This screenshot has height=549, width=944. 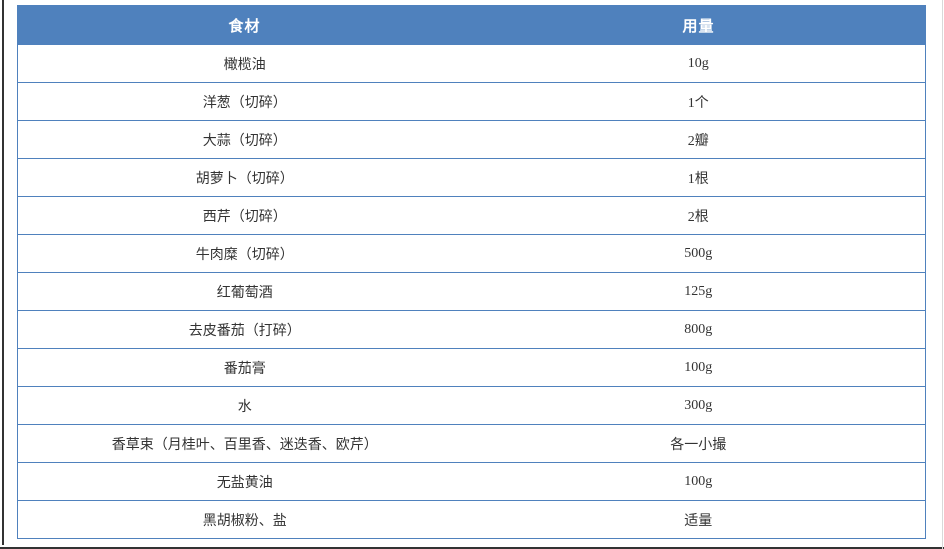 I want to click on ingredient-cell: 香草束（月桂叶、百里香、迷迭香、欧芹）, so click(x=244, y=443).